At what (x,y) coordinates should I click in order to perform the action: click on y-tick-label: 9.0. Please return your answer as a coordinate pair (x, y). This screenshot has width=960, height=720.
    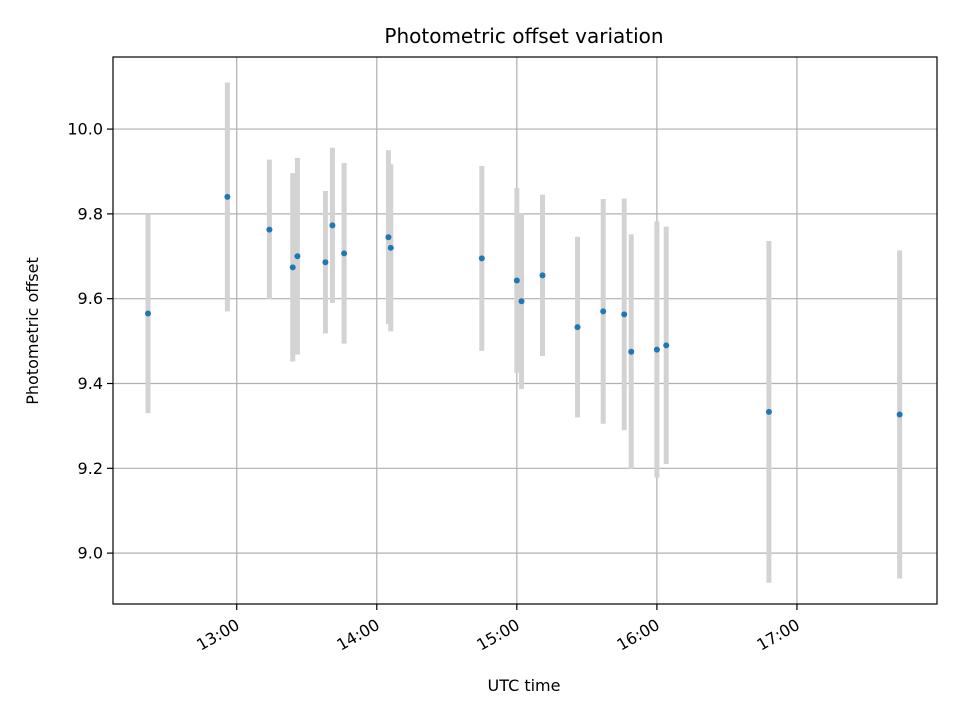
    Looking at the image, I should click on (90, 553).